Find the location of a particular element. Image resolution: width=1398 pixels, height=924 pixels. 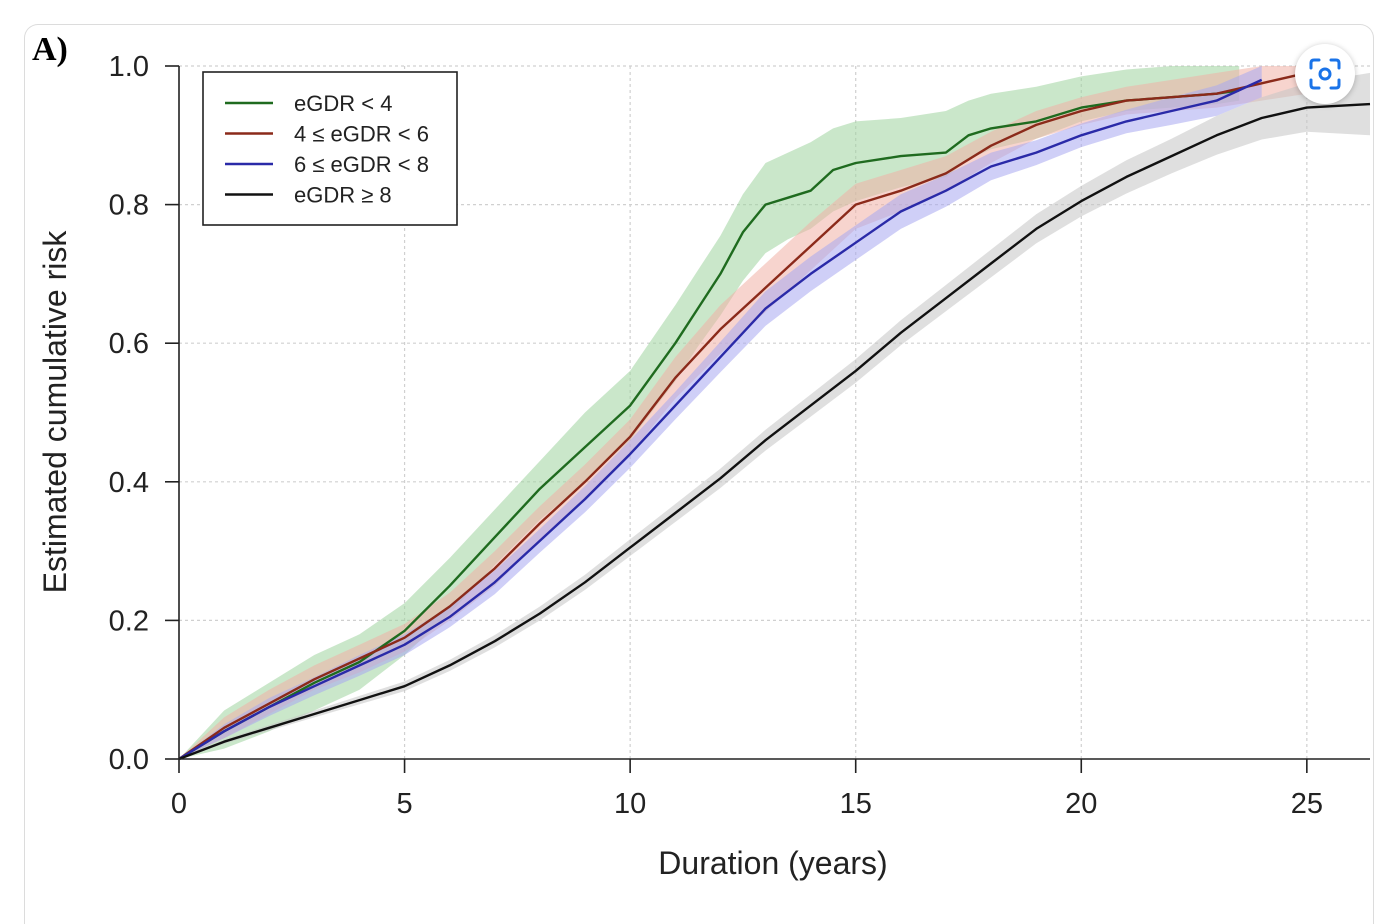

x-tick-label: 20 is located at coordinates (1081, 804).